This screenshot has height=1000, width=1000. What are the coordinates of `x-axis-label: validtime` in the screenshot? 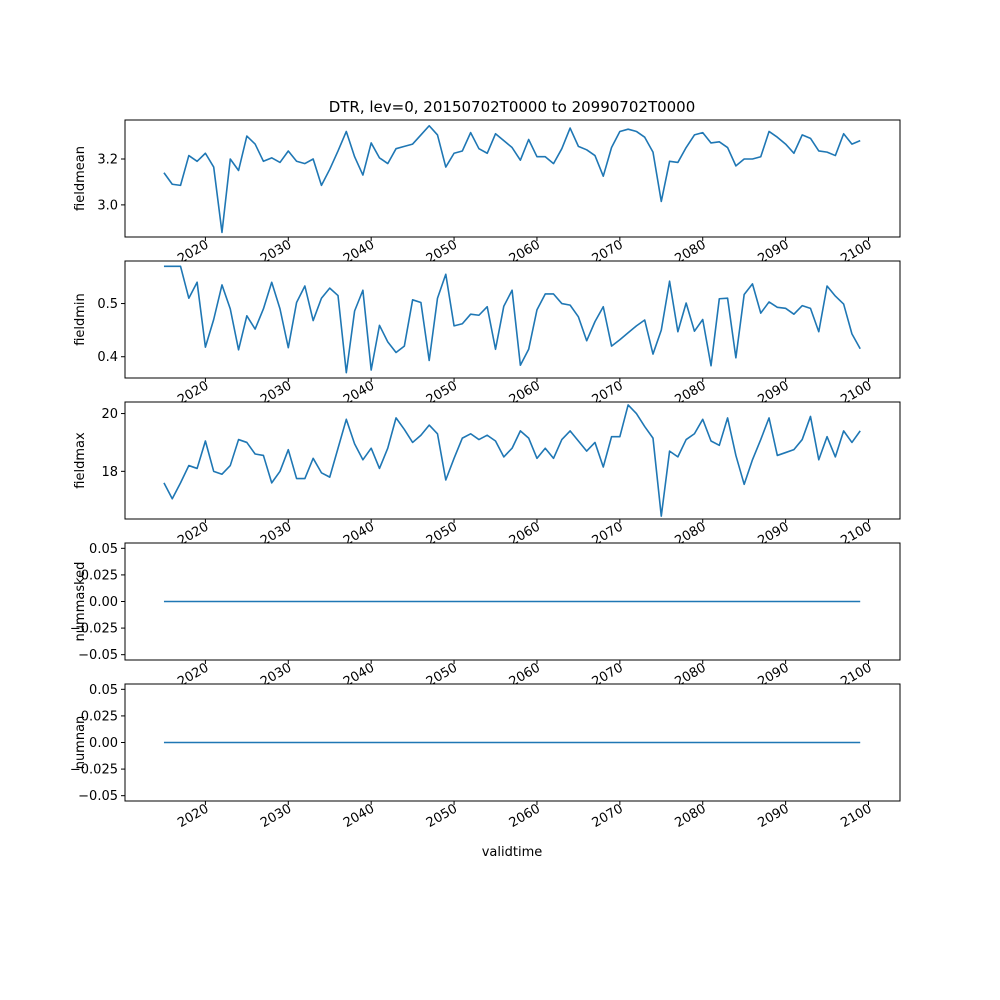 It's located at (512, 852).